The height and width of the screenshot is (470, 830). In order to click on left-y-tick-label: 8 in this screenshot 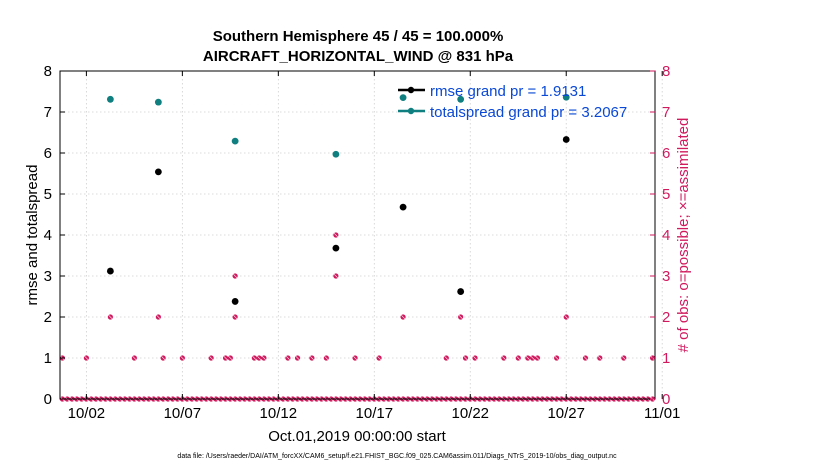, I will do `click(48, 71)`.